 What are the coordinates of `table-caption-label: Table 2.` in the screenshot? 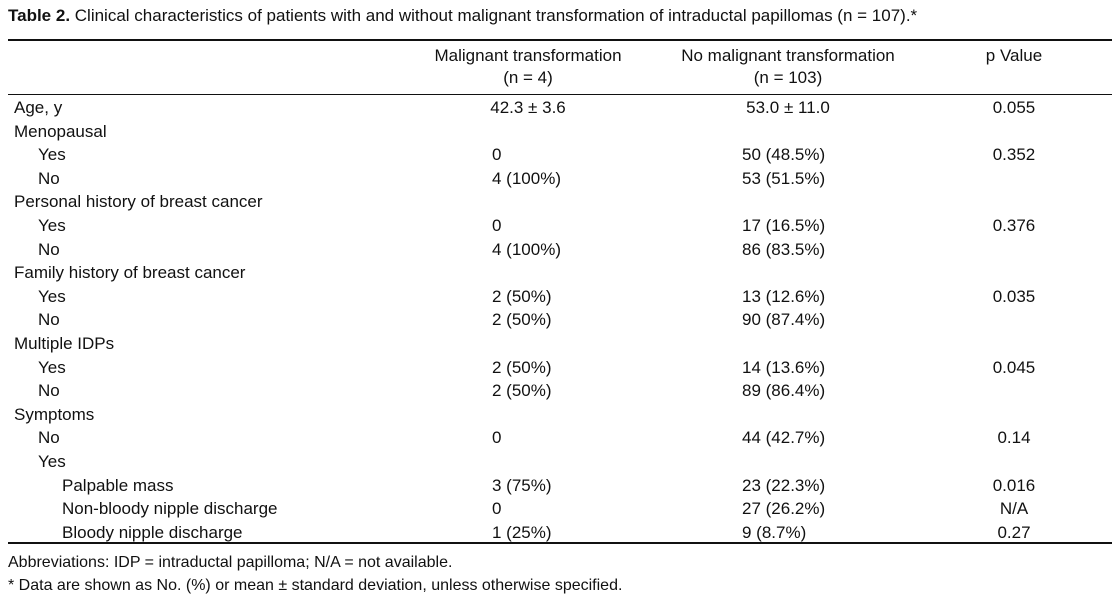 It's located at (39, 15).